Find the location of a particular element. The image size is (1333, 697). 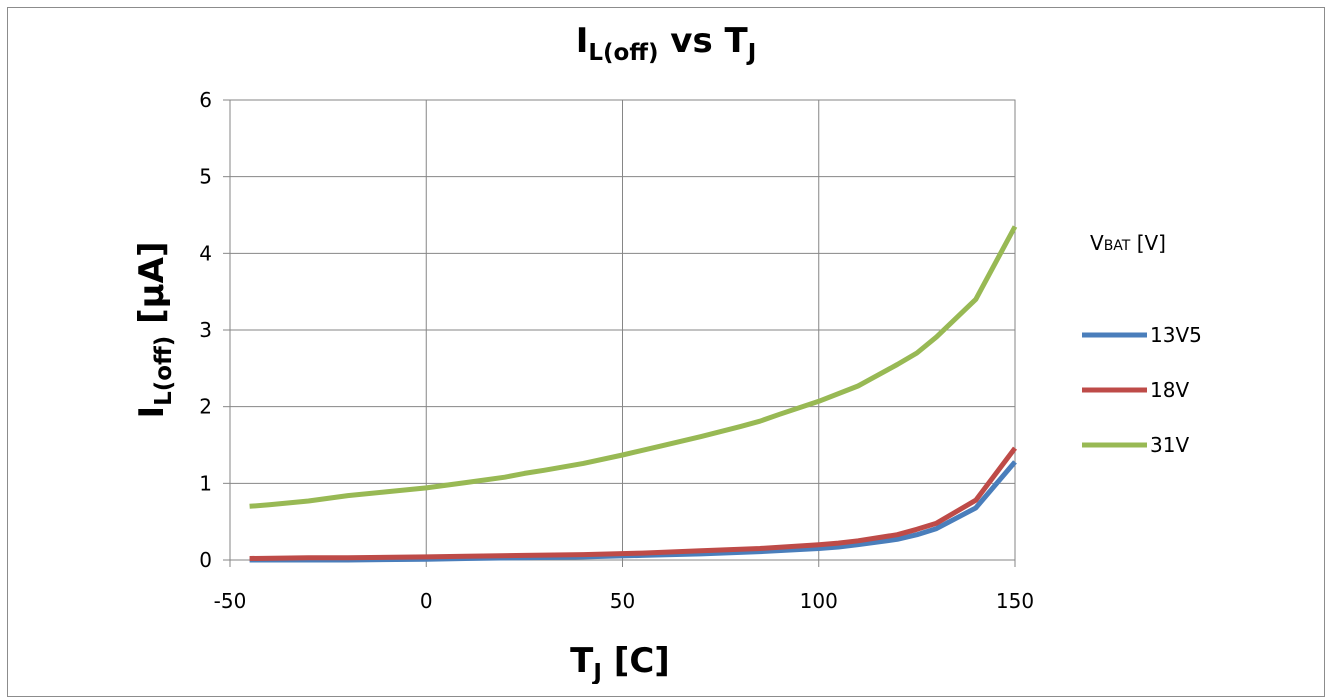

y-tick-label: 4 is located at coordinates (205, 253).